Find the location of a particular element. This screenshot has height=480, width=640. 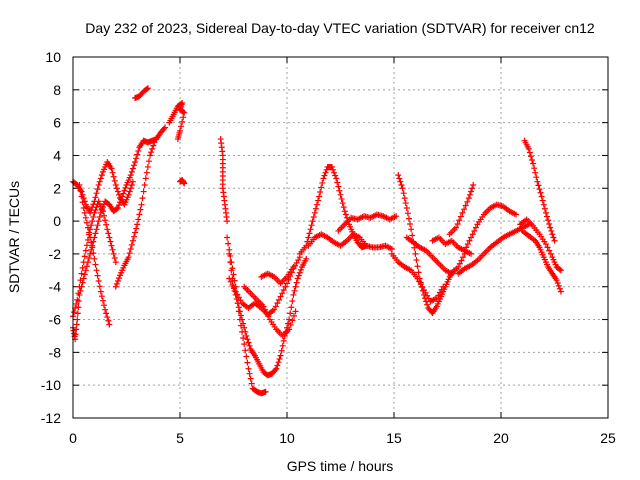

y-tick-label: -4 is located at coordinates (55, 287).